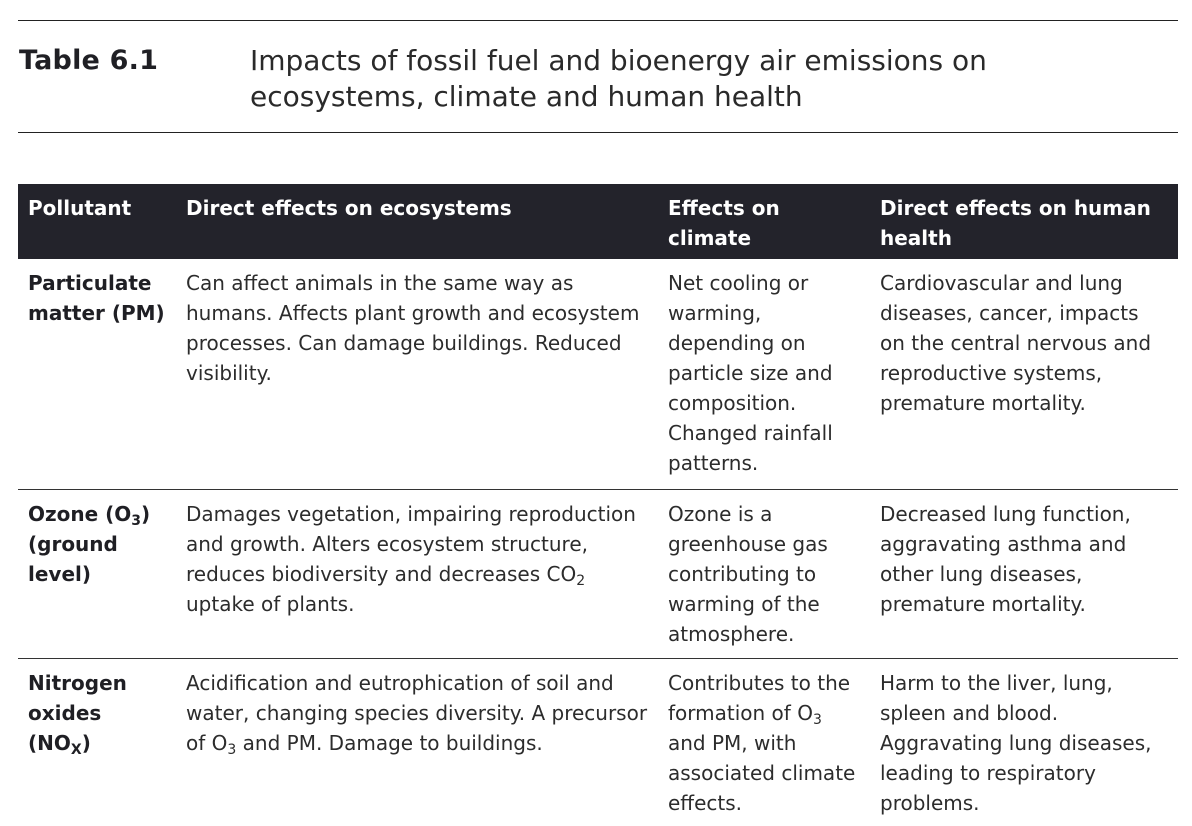 The height and width of the screenshot is (826, 1192). I want to click on climate-text: Contributes to the formation of O, so click(759, 698).